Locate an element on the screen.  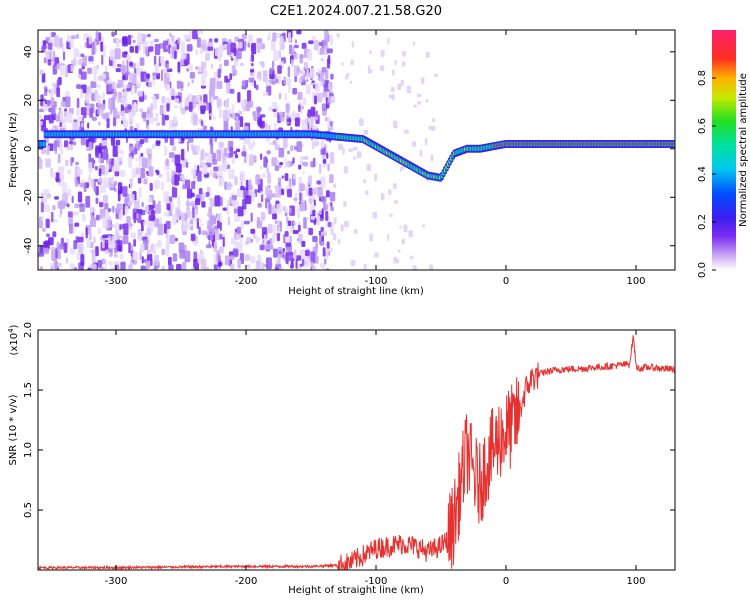
colorbar-label: Normalized spectral amplitude is located at coordinates (743, 150).